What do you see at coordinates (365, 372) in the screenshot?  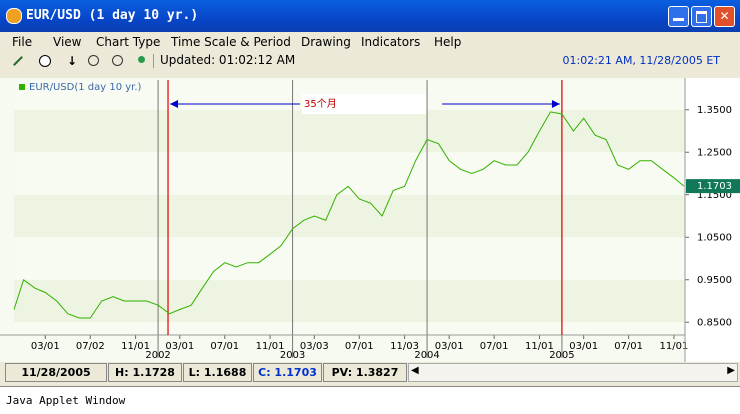 I see `status-field: PV: 1.3827` at bounding box center [365, 372].